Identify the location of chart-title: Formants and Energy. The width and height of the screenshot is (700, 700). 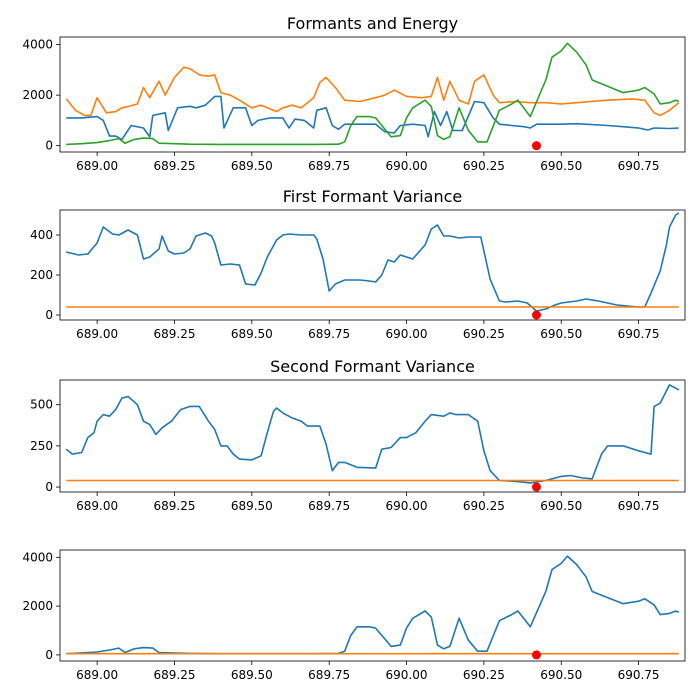
(372, 23).